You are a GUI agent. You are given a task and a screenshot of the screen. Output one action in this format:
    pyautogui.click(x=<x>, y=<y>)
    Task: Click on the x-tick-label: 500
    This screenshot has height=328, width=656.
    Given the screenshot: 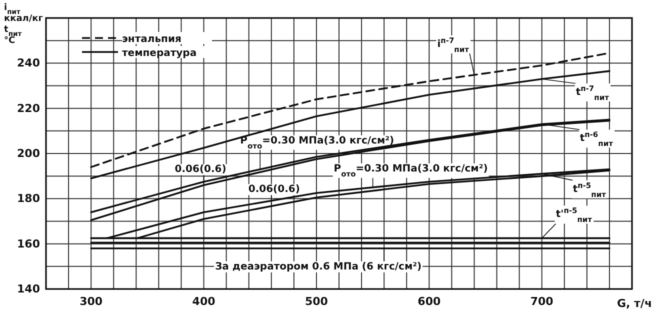 What is the action you would take?
    pyautogui.click(x=316, y=301)
    